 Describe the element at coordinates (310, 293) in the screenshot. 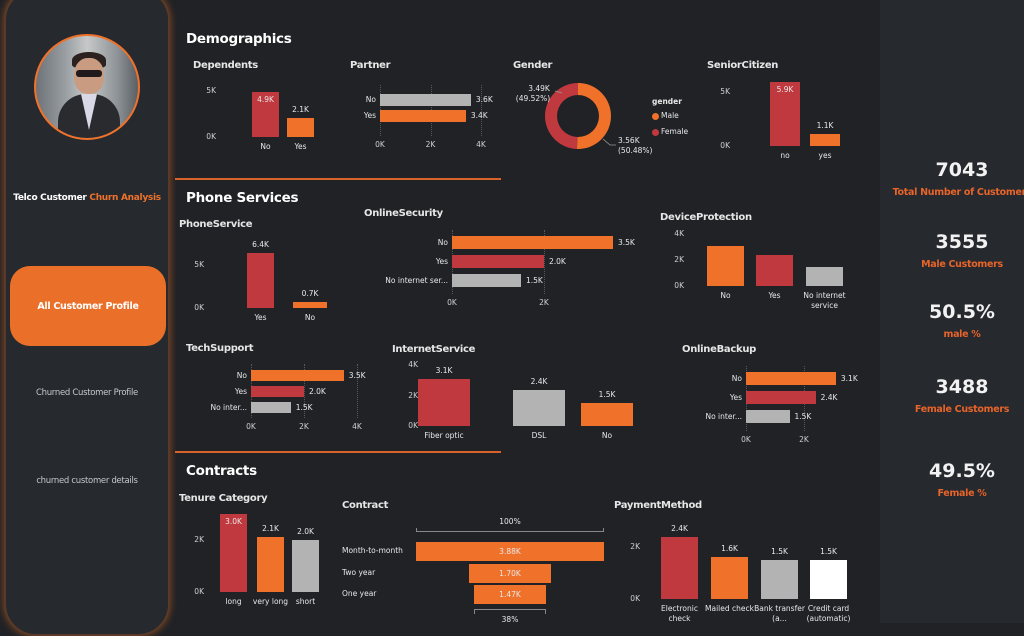

I see `data-label: 0.7K` at that location.